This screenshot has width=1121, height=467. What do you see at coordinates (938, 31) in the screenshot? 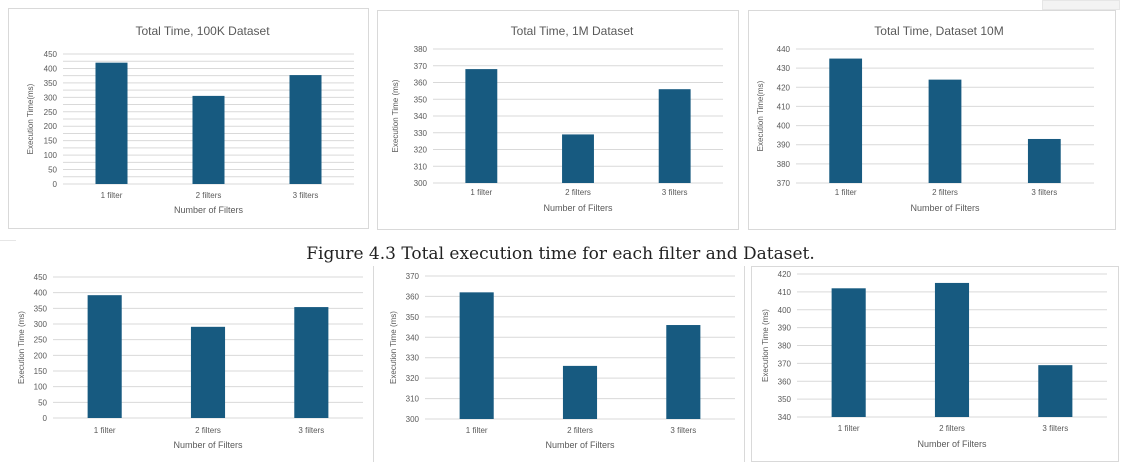
I see `chart-title: Total Time, Dataset 10M` at bounding box center [938, 31].